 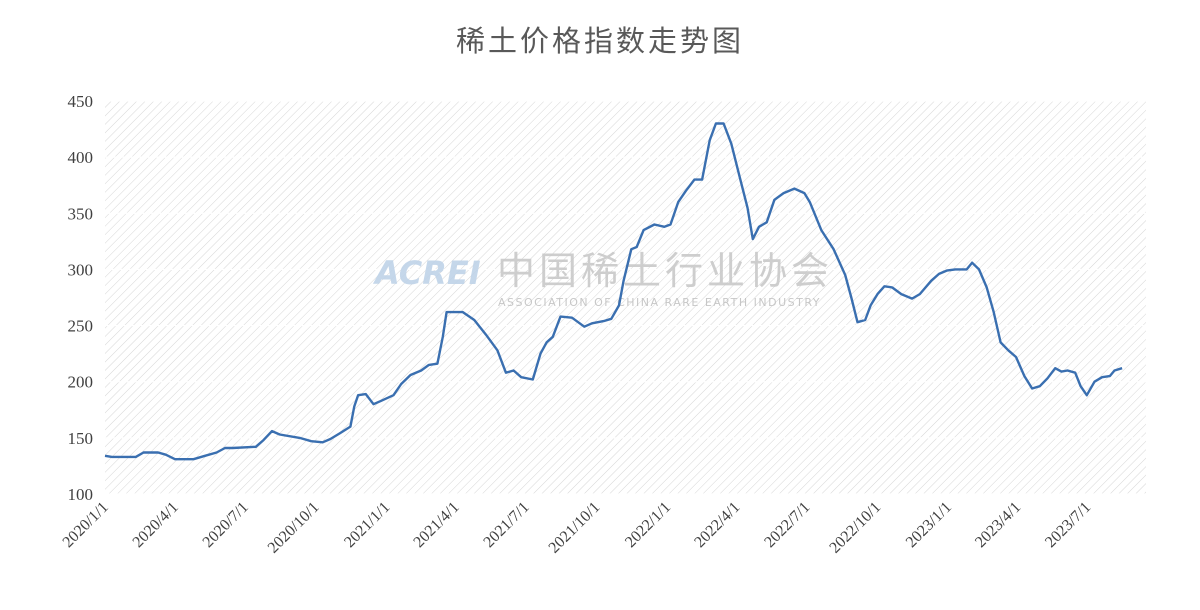 What do you see at coordinates (226, 525) in the screenshot?
I see `x-tick-label: 2020/7/1` at bounding box center [226, 525].